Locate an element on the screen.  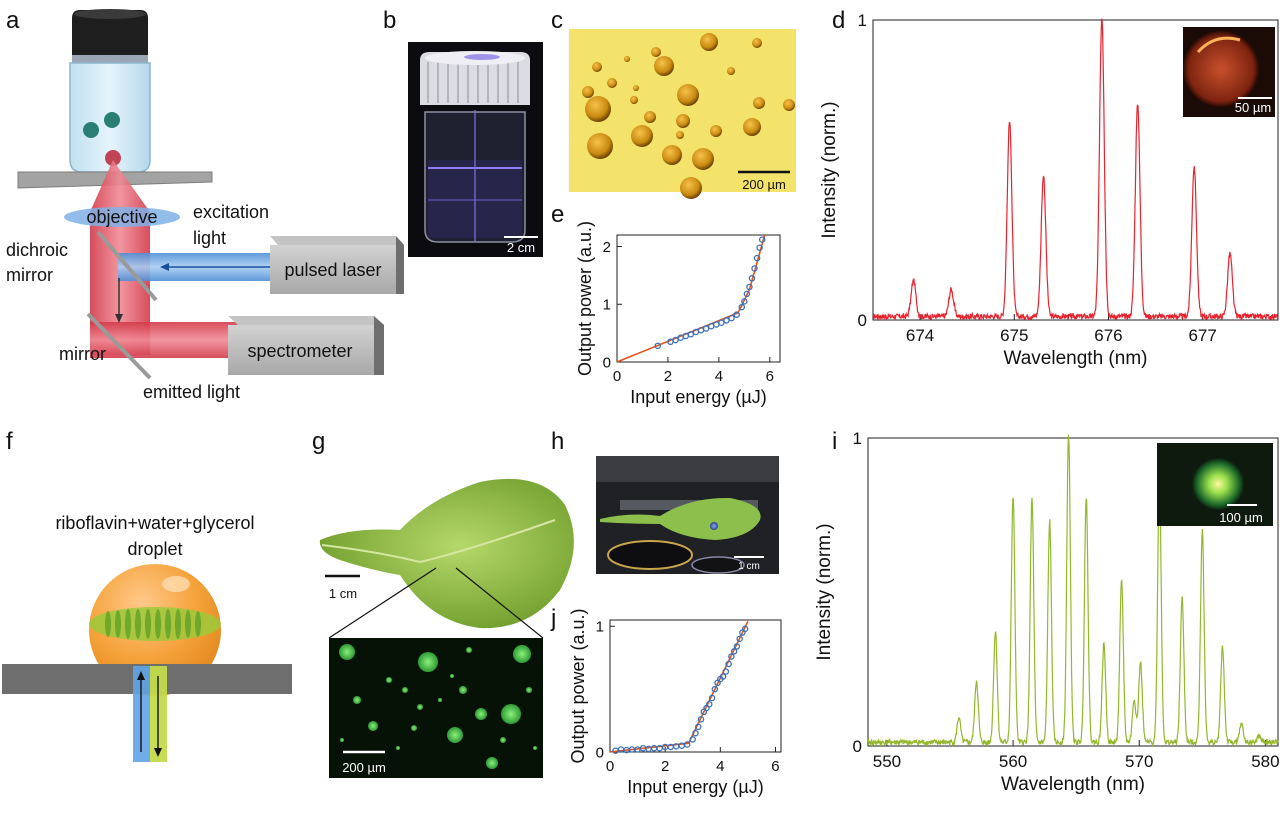
panel-b-scale: 2 cm is located at coordinates (521, 247).